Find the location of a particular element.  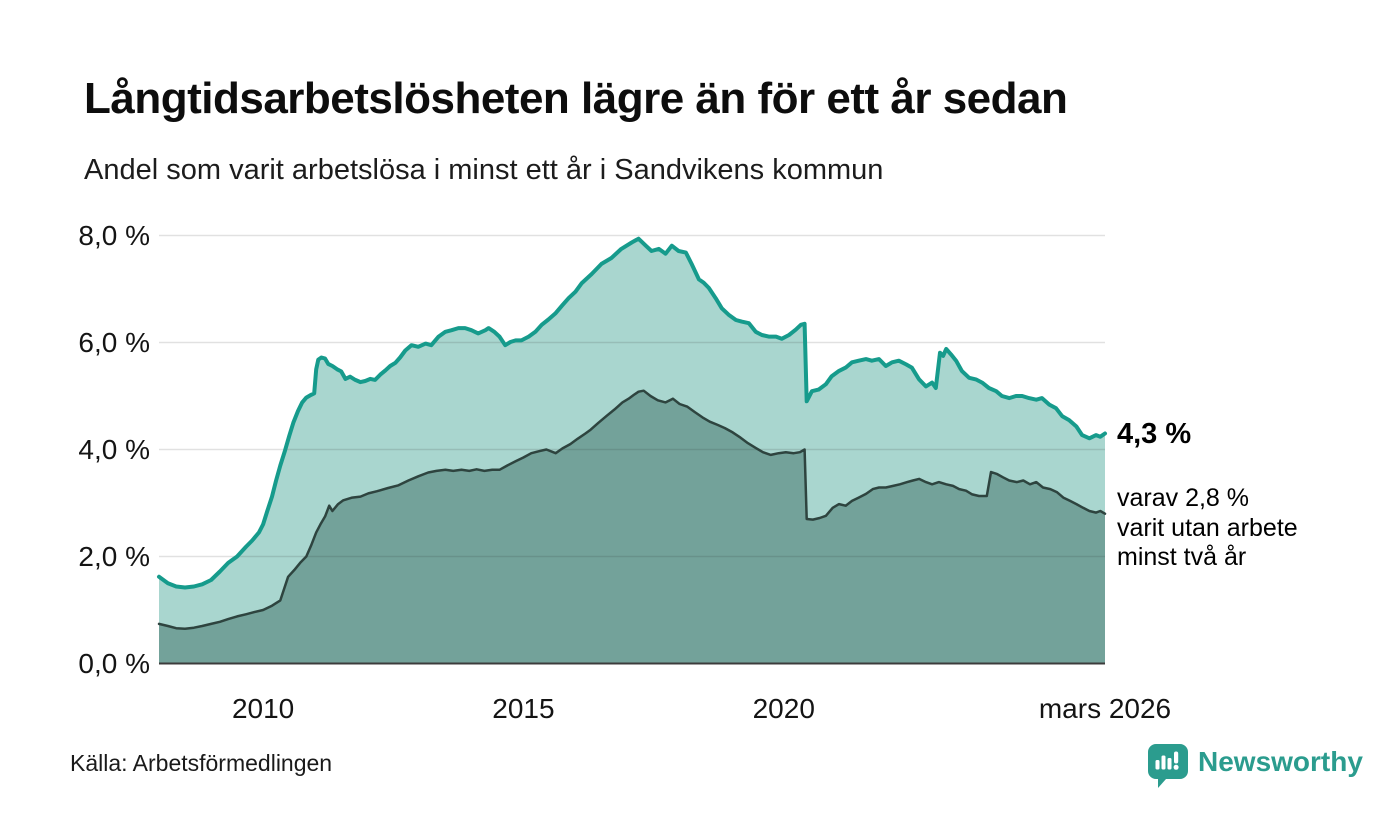

newsworthy-logo-icon is located at coordinates (1168, 766).